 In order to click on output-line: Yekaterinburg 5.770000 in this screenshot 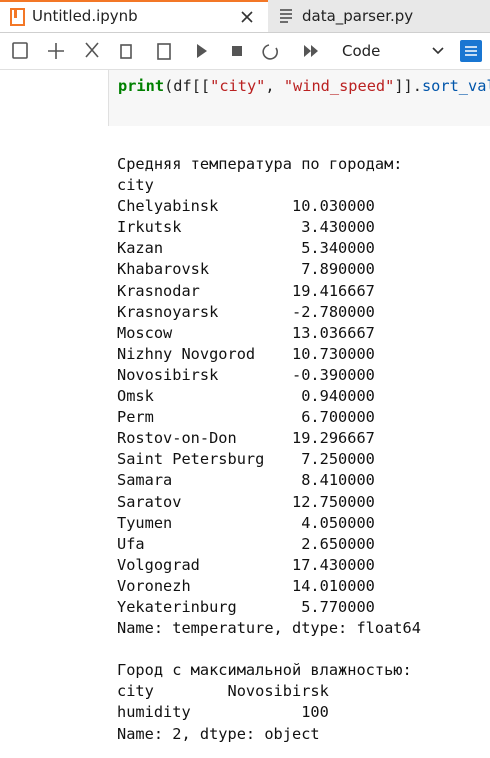, I will do `click(246, 606)`.